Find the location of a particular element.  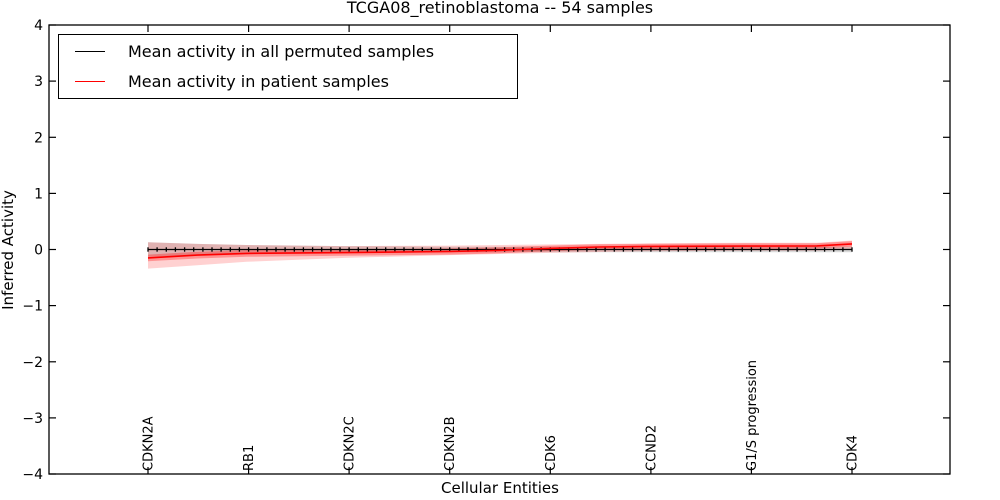

legend-label-patient: Mean activity in patient samples is located at coordinates (258, 81).